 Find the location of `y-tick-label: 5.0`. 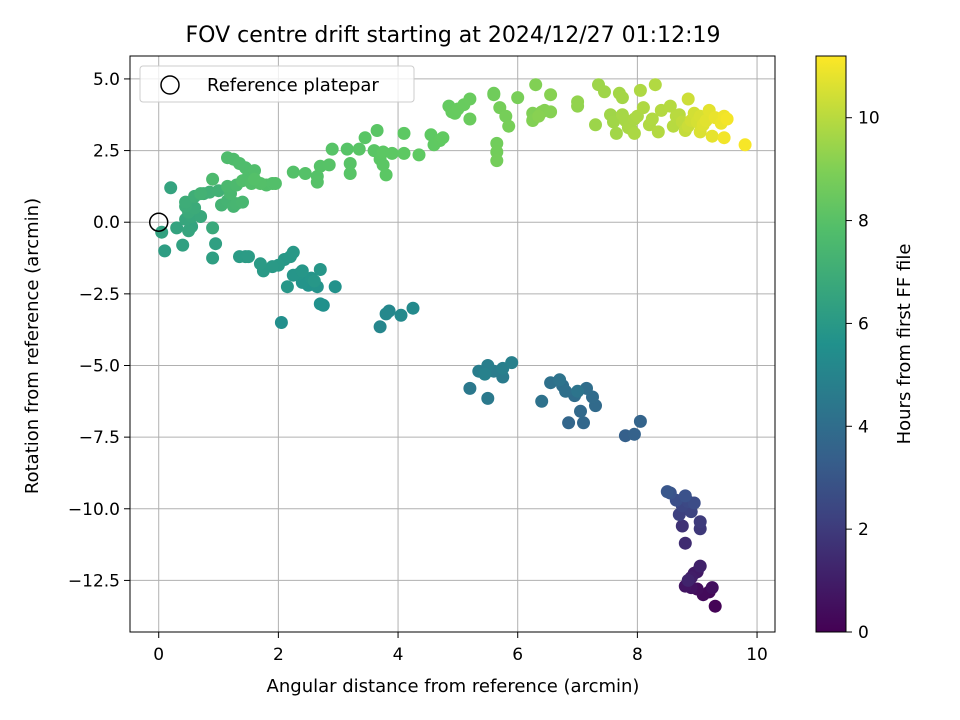

y-tick-label: 5.0 is located at coordinates (106, 80).